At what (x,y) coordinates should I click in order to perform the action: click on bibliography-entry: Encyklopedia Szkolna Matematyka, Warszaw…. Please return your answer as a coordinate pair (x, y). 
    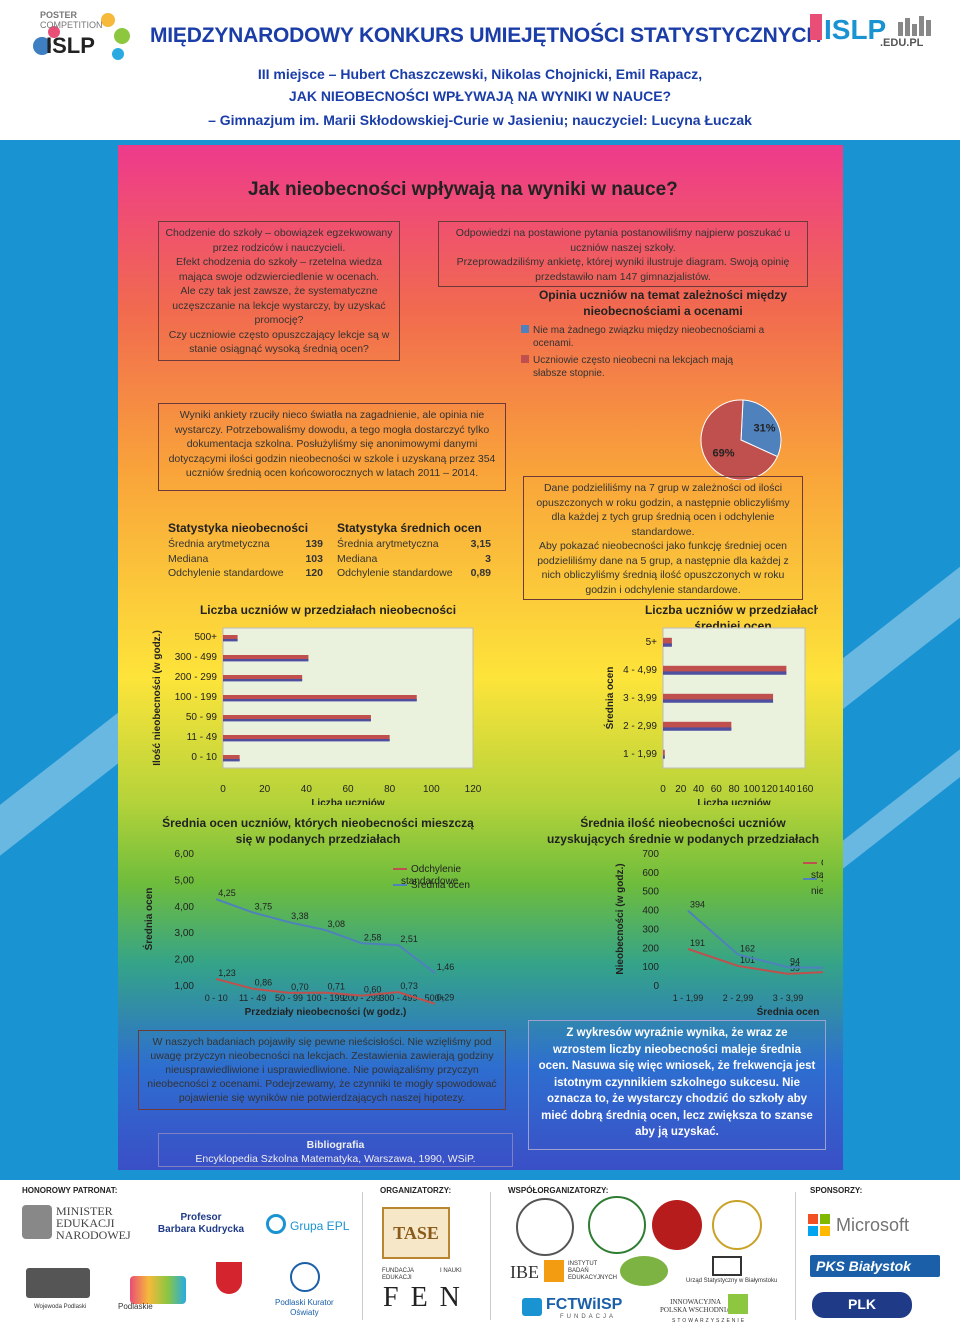
    Looking at the image, I should click on (335, 1159).